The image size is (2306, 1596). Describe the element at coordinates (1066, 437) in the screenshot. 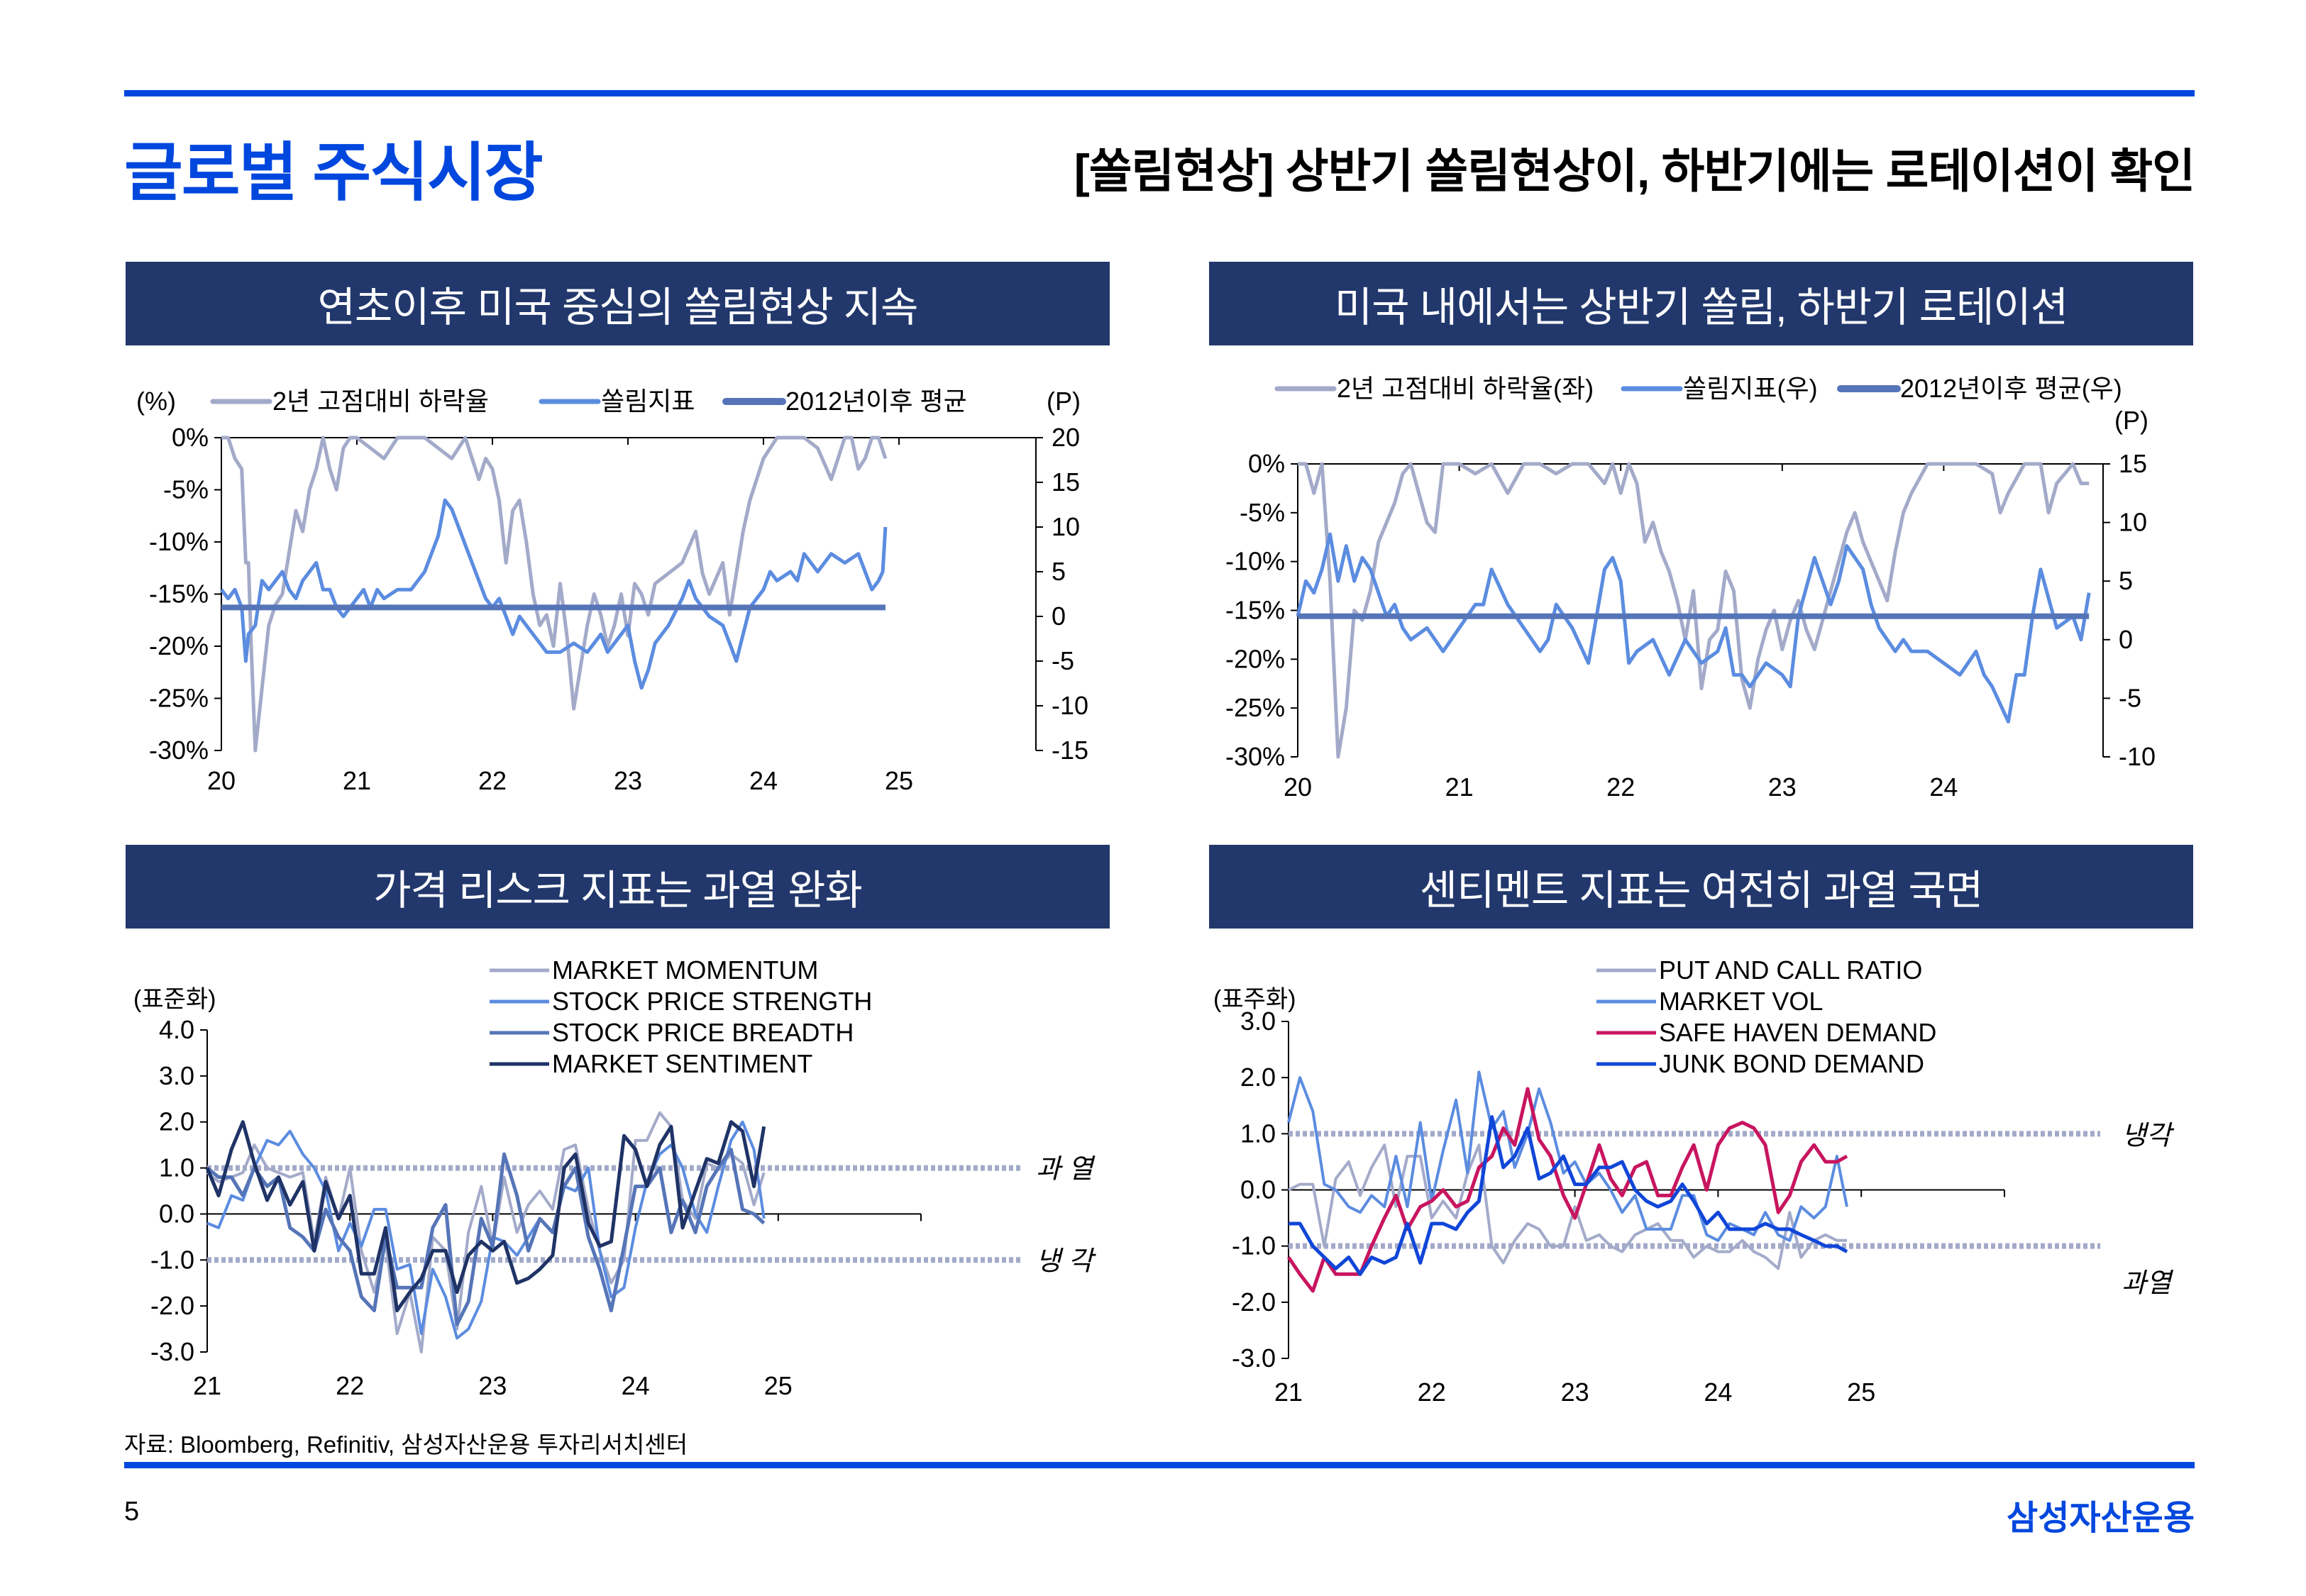

I see `y-tick-label-right: 20` at that location.